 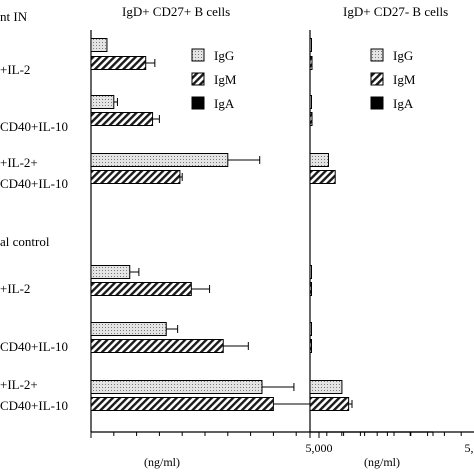 What do you see at coordinates (34, 346) in the screenshot?
I see `row-label-cd40-control: CD40+IL-10` at bounding box center [34, 346].